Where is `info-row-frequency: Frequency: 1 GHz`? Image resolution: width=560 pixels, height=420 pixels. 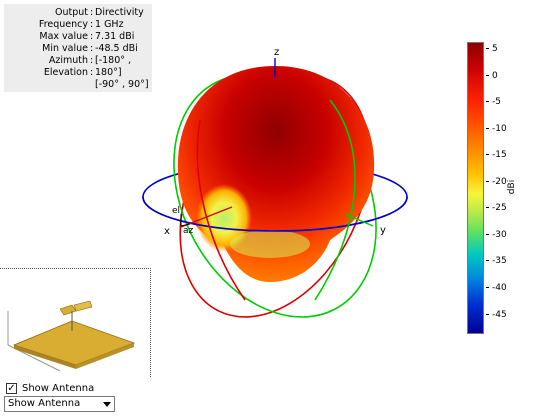 info-row-frequency: Frequency: 1 GHz is located at coordinates (81, 24).